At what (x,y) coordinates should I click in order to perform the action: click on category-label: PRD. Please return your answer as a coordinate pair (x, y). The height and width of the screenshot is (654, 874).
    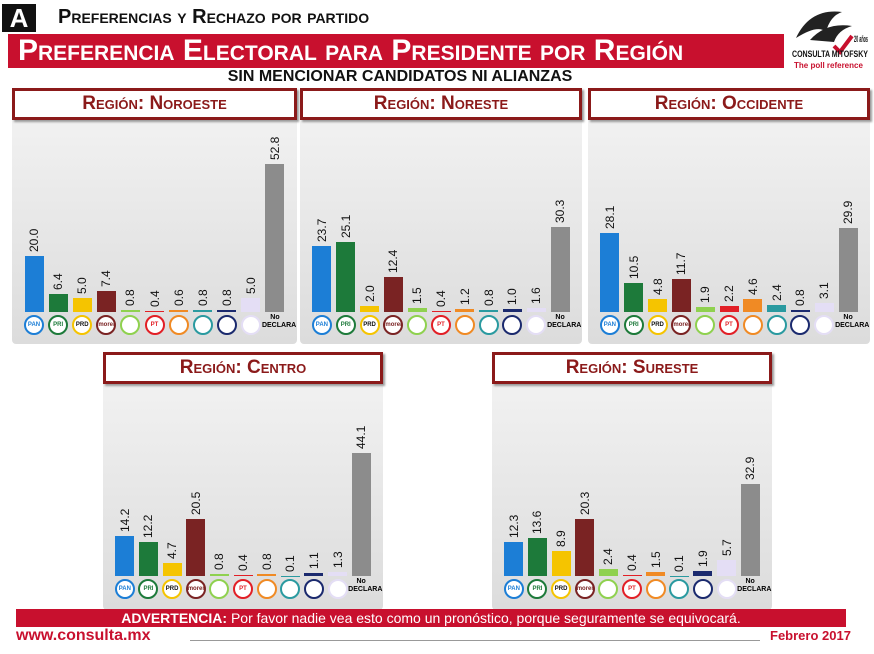
    Looking at the image, I should click on (561, 589).